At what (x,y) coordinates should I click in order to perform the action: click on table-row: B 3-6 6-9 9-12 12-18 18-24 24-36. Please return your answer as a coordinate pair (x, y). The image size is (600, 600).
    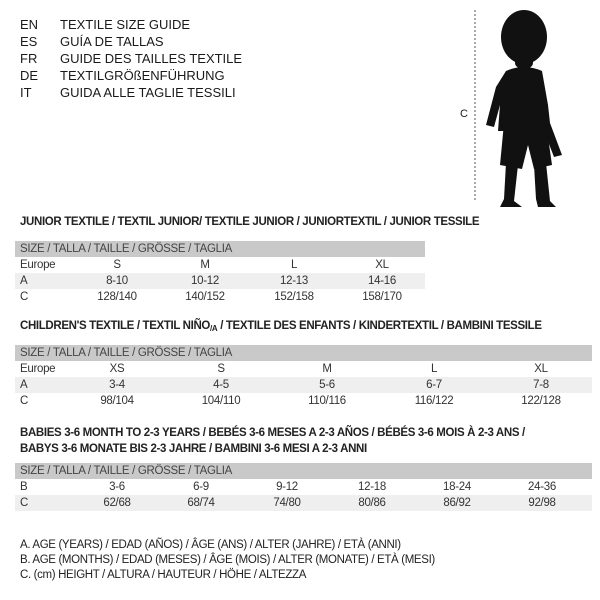
    Looking at the image, I should click on (288, 487).